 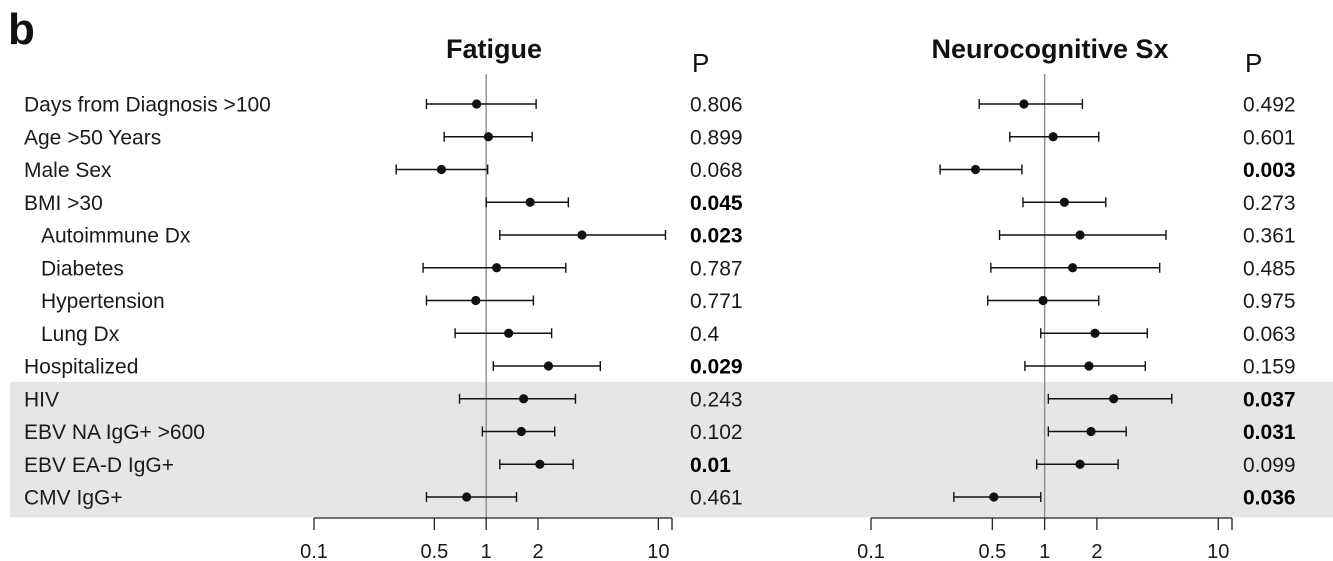 What do you see at coordinates (99, 465) in the screenshot?
I see `row-label: EBV EA-D IgG+` at bounding box center [99, 465].